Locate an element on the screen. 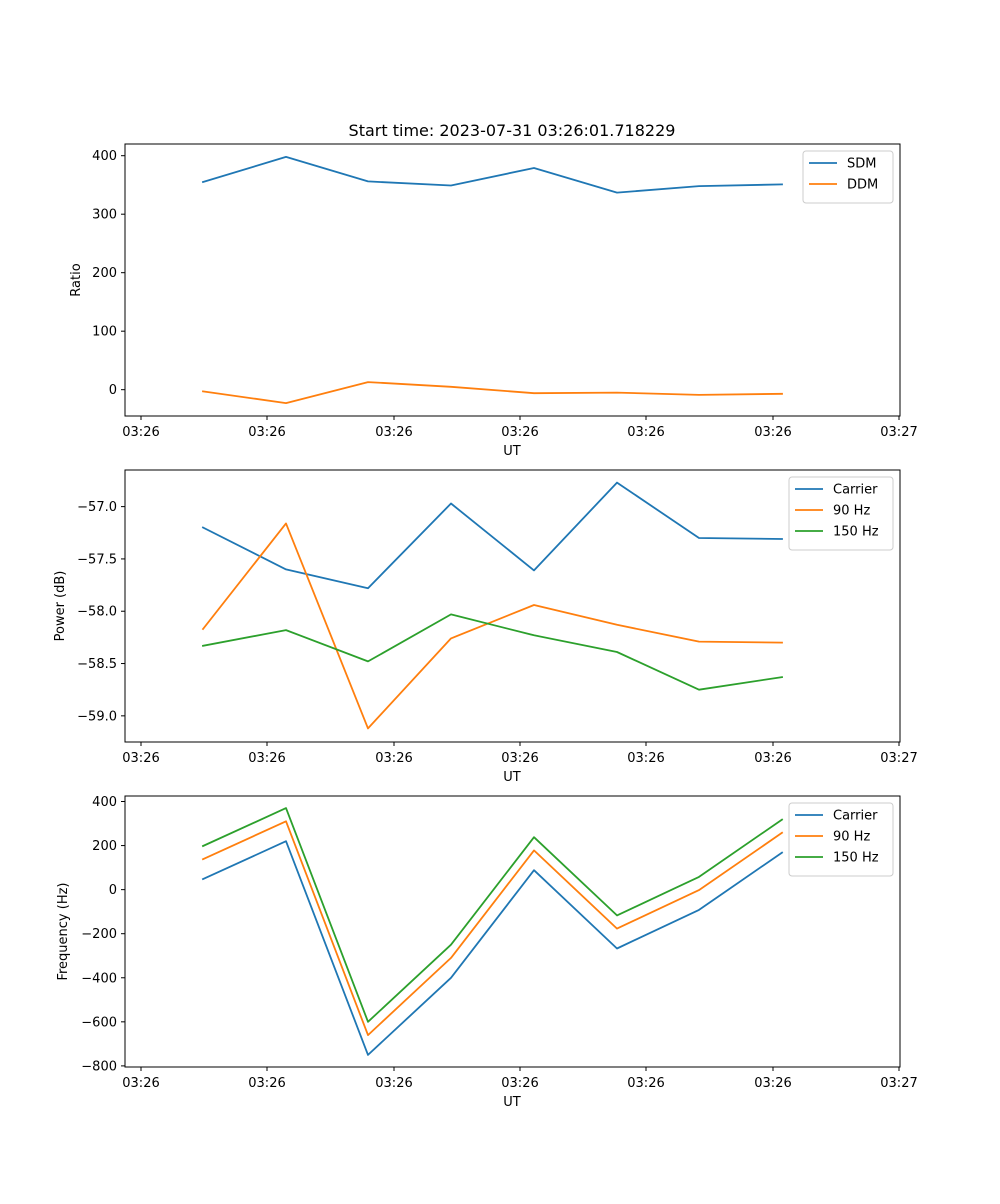 The image size is (1000, 1204). y-axis-label: Frequency (Hz) is located at coordinates (63, 931).